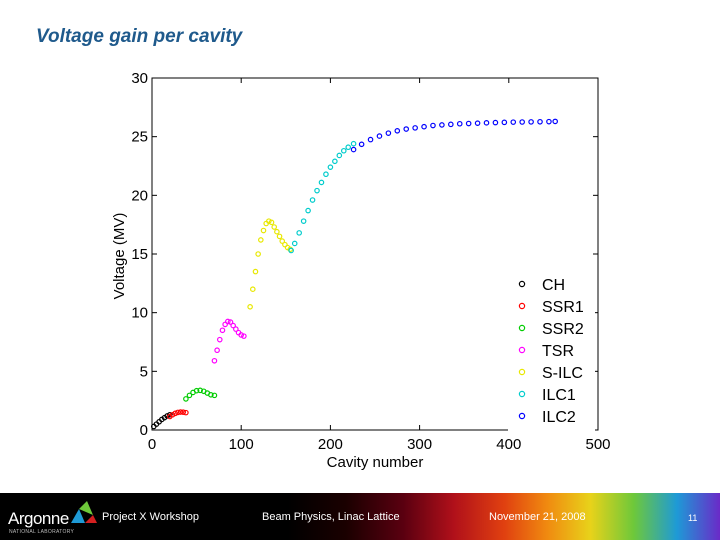 The height and width of the screenshot is (540, 720). I want to click on footer-event: Project X Workshop, so click(151, 517).